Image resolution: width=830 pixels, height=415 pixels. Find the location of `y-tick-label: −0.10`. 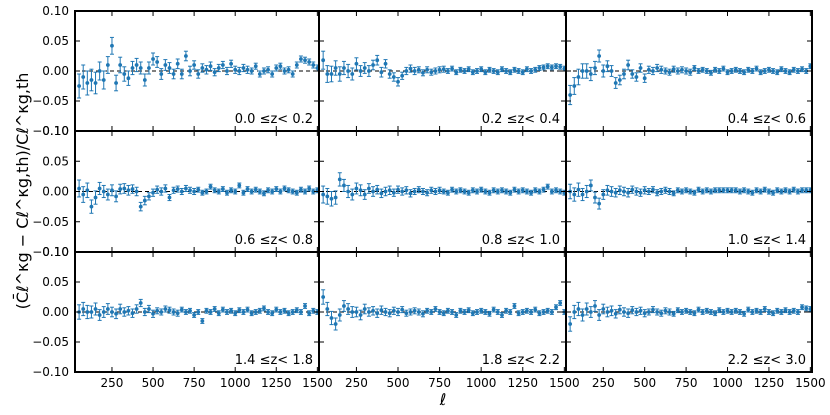

y-tick-label: −0.10 is located at coordinates (50, 252).